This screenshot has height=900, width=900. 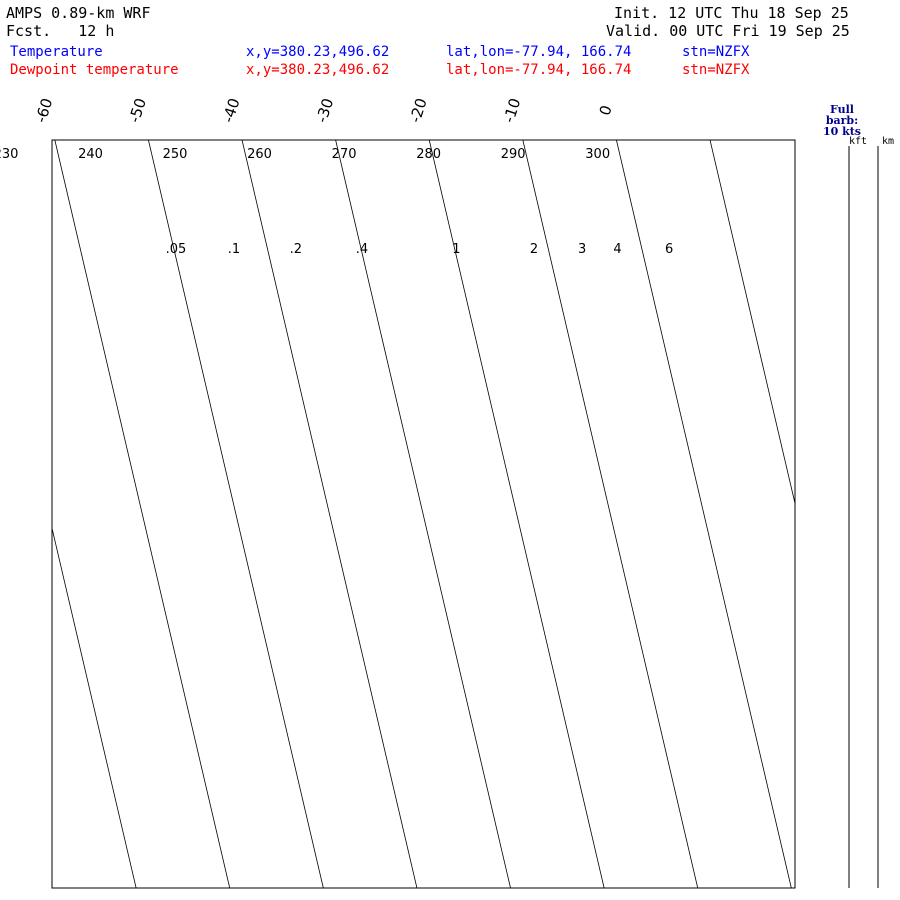 I want to click on temperature-legend-latlon: lat,lon=-77.94, 166.74, so click(x=539, y=52).